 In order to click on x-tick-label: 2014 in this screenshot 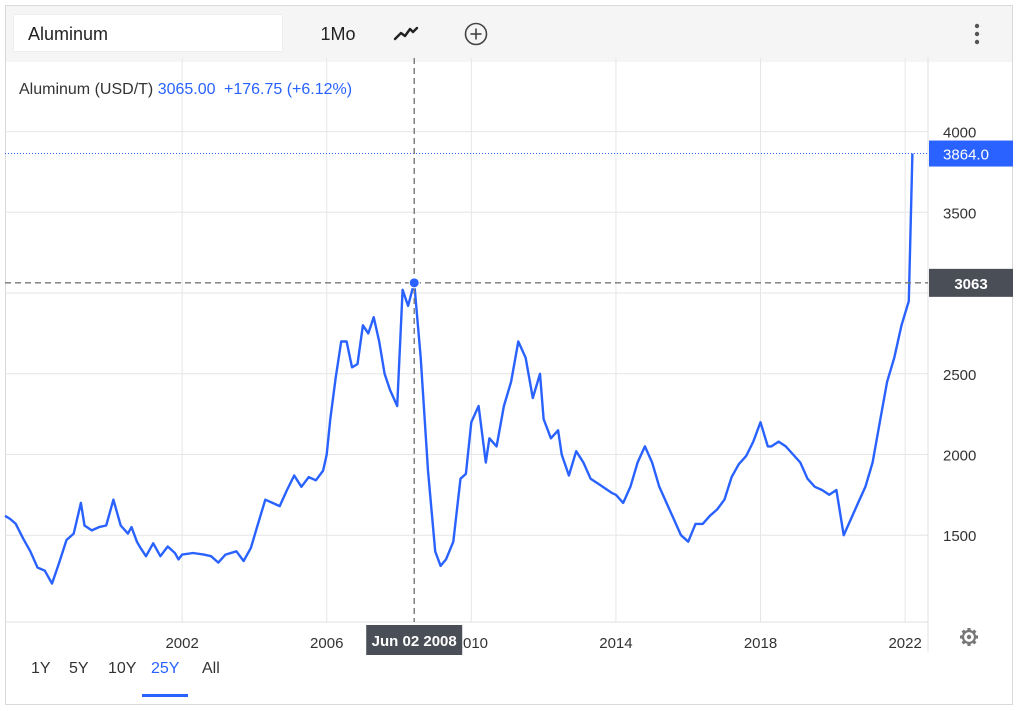, I will do `click(615, 643)`.